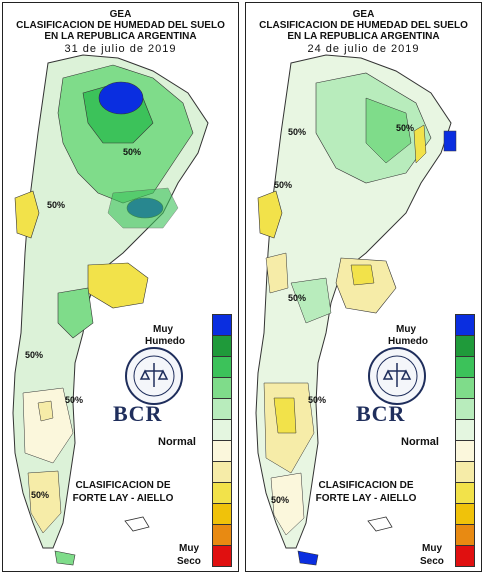  Describe the element at coordinates (120, 49) in the screenshot. I see `map-date: 31 de julio de 2019` at that location.